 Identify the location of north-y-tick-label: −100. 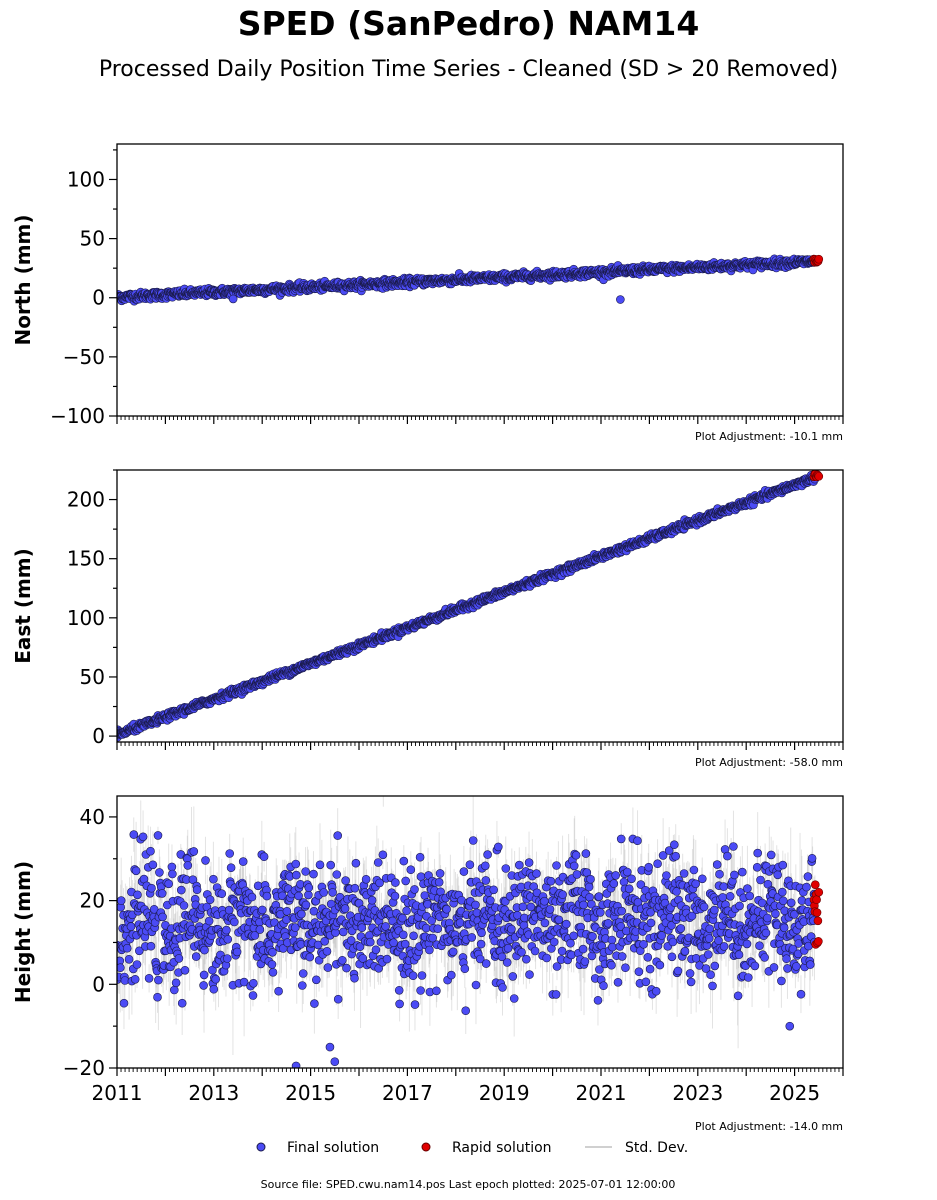
(77, 416).